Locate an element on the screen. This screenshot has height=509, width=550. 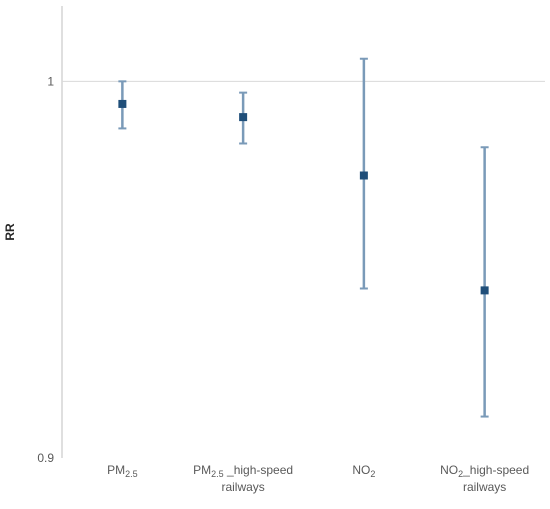
y-tick-label: 0.9 is located at coordinates (45, 458).